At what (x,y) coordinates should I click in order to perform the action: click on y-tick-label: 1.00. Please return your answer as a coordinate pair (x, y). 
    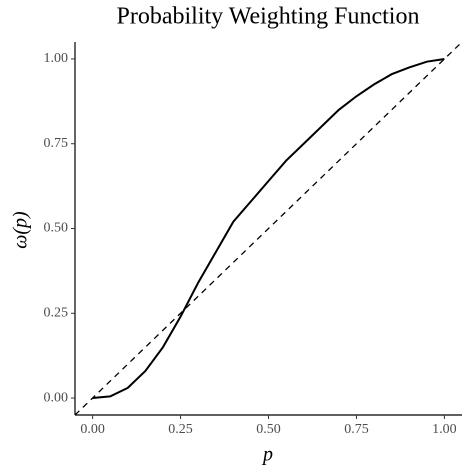
    Looking at the image, I should click on (56, 58).